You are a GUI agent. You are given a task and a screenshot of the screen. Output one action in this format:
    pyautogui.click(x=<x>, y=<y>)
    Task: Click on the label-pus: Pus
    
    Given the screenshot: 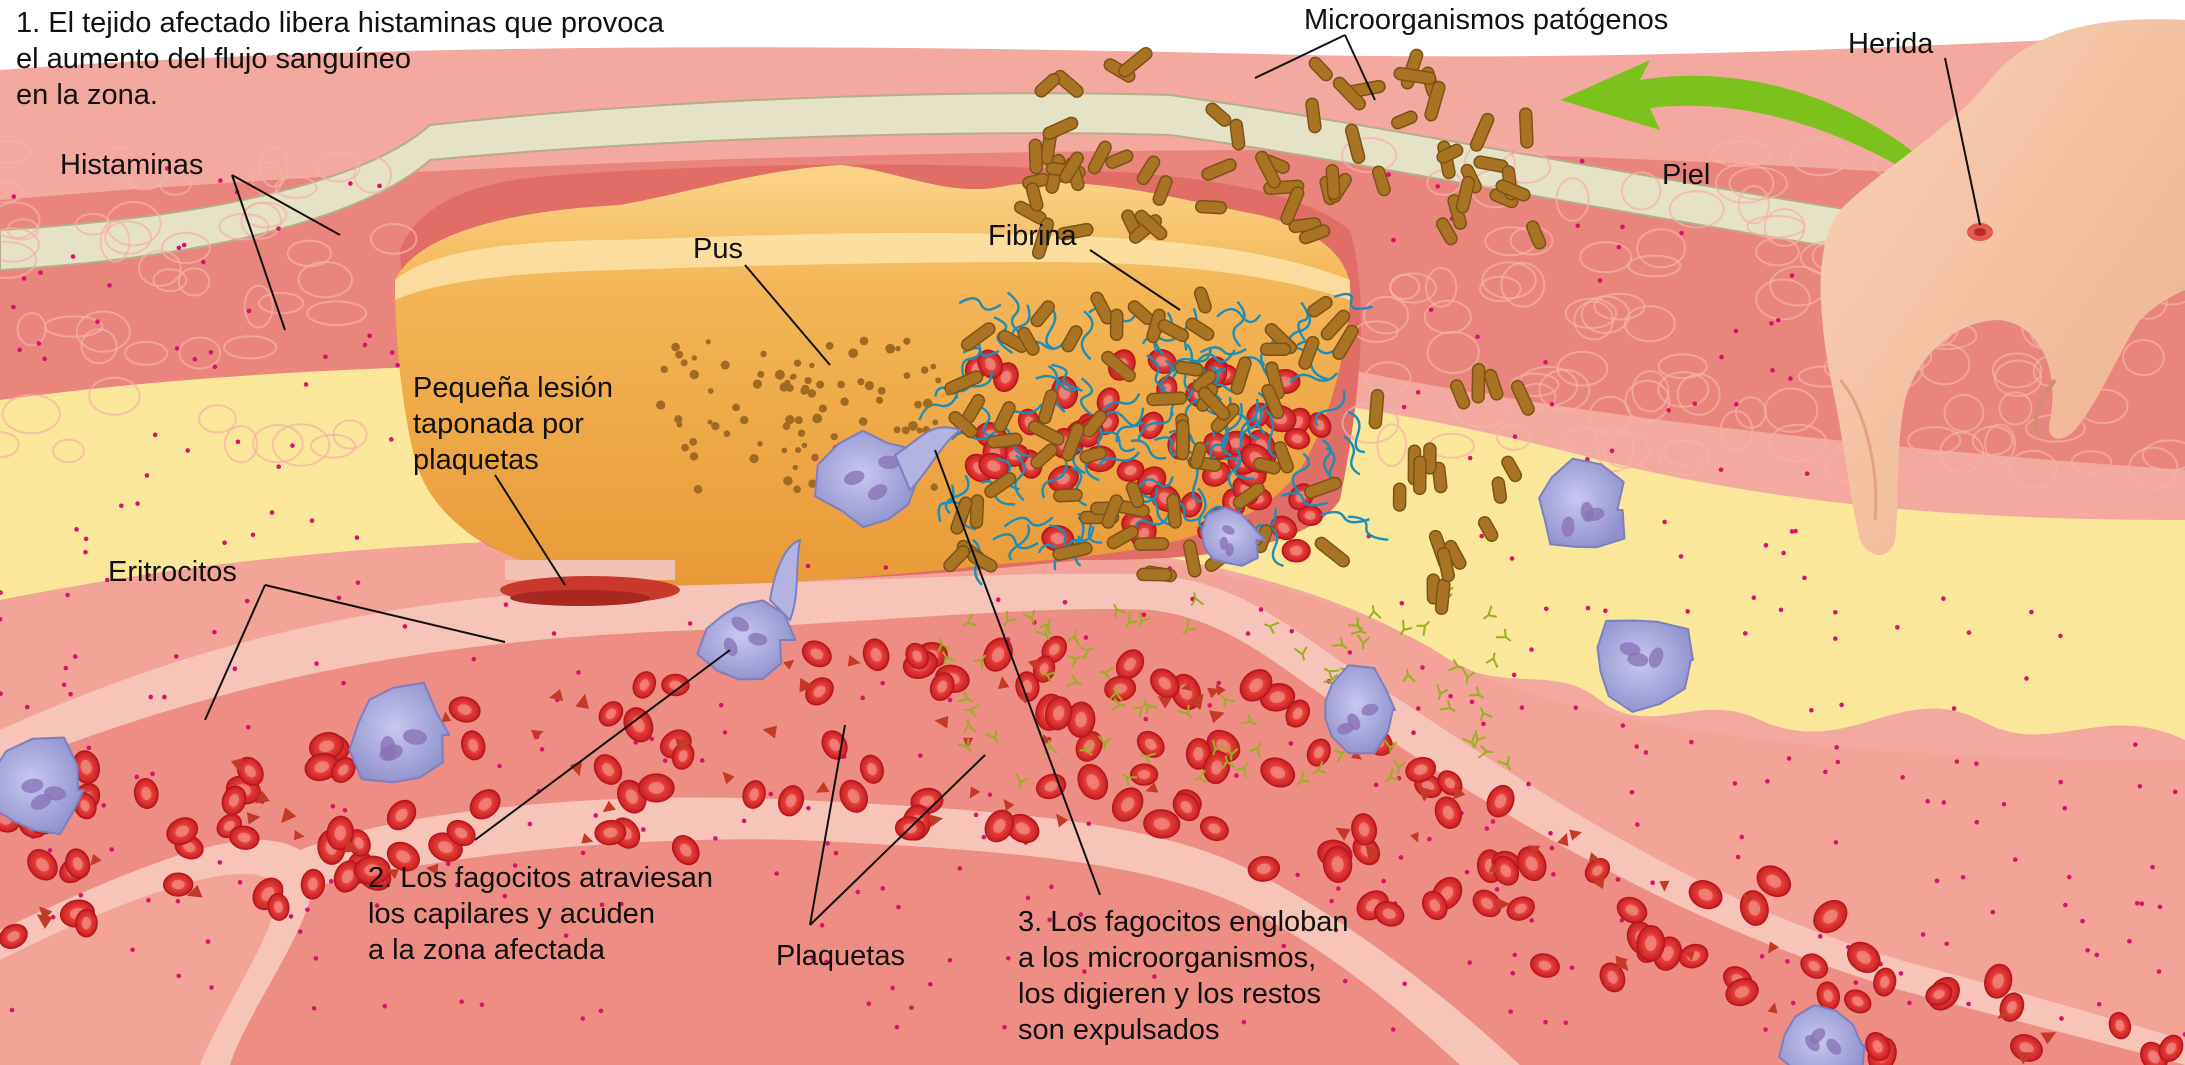 What is the action you would take?
    pyautogui.click(x=718, y=249)
    